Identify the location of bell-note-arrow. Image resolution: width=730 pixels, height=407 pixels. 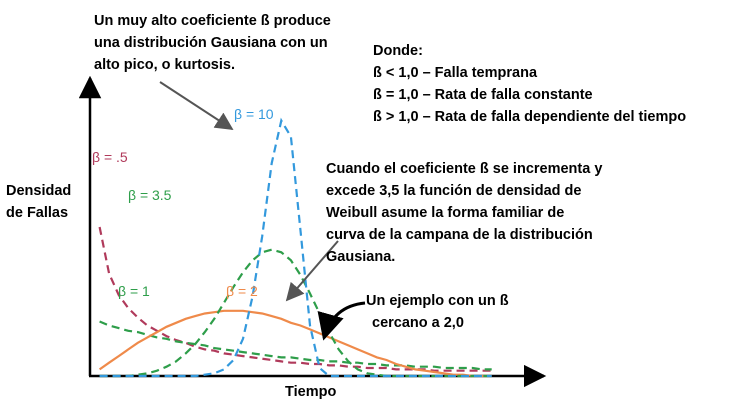
(312, 271).